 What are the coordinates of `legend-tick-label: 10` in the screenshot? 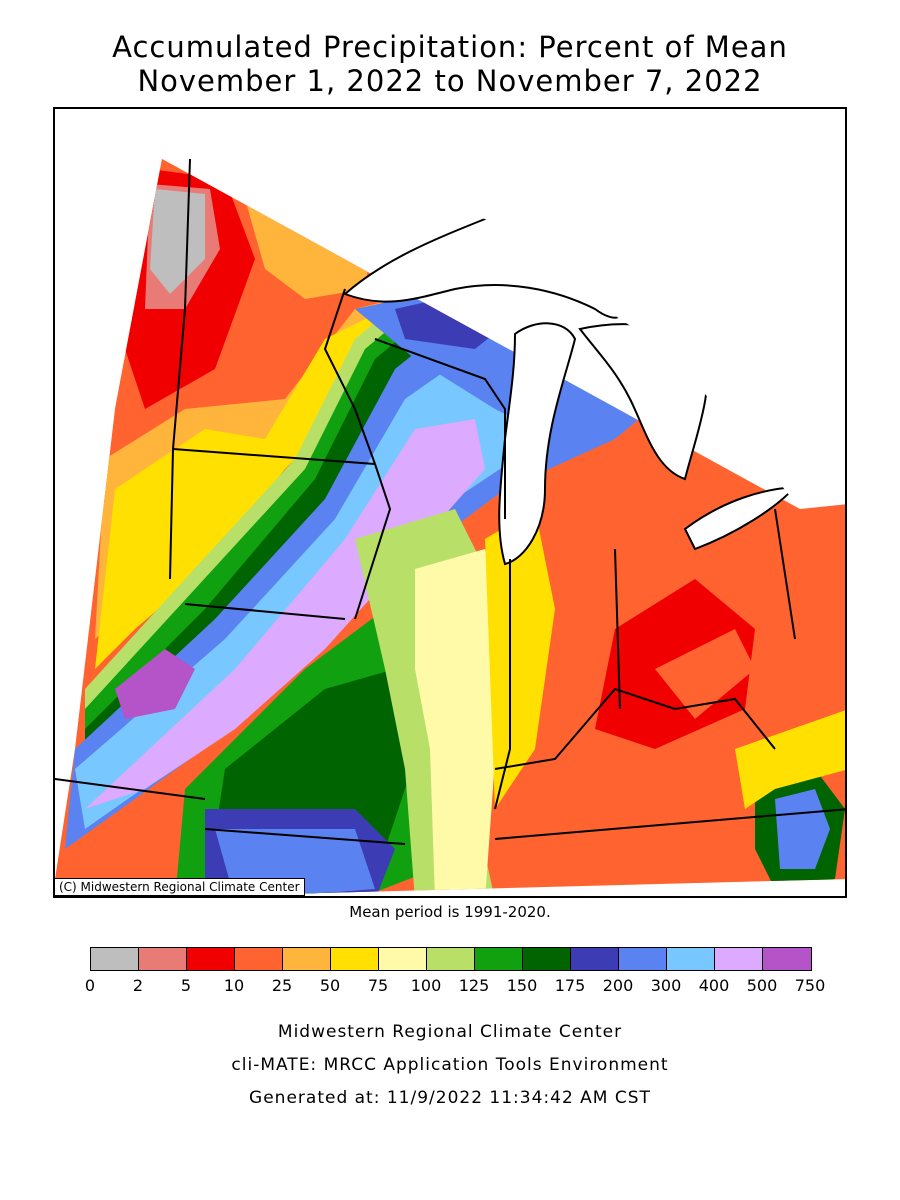 It's located at (234, 985).